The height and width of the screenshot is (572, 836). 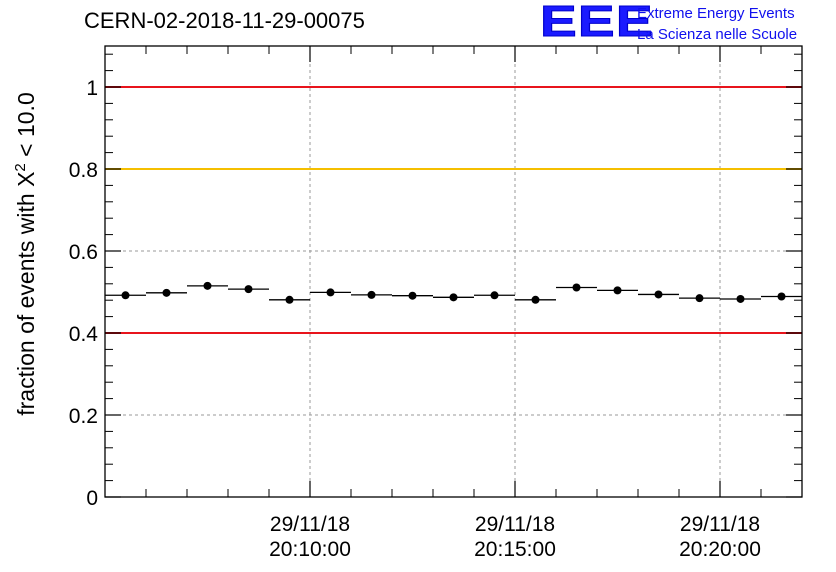 What do you see at coordinates (26, 127) in the screenshot?
I see `y-axis-label-suffix: < 10.0` at bounding box center [26, 127].